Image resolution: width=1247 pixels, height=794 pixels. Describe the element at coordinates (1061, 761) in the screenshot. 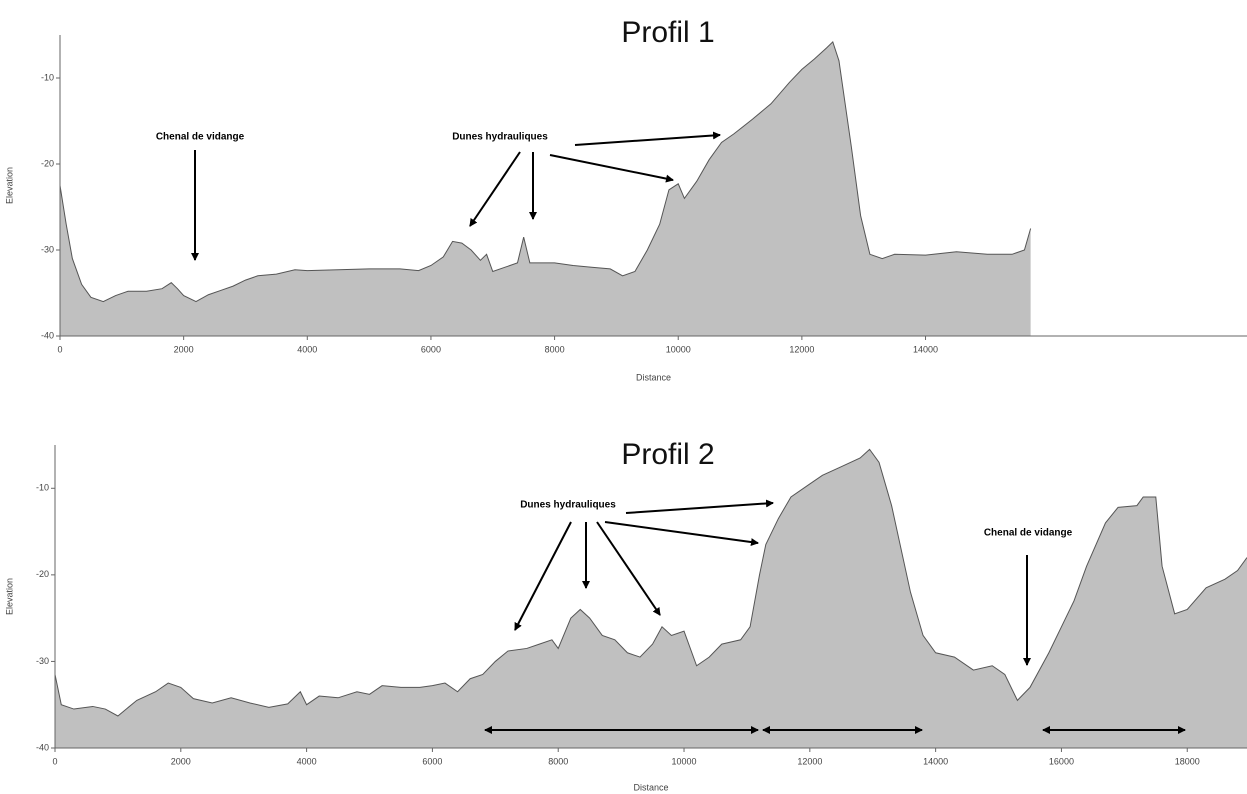

I see `x-tick-label: 16000` at that location.